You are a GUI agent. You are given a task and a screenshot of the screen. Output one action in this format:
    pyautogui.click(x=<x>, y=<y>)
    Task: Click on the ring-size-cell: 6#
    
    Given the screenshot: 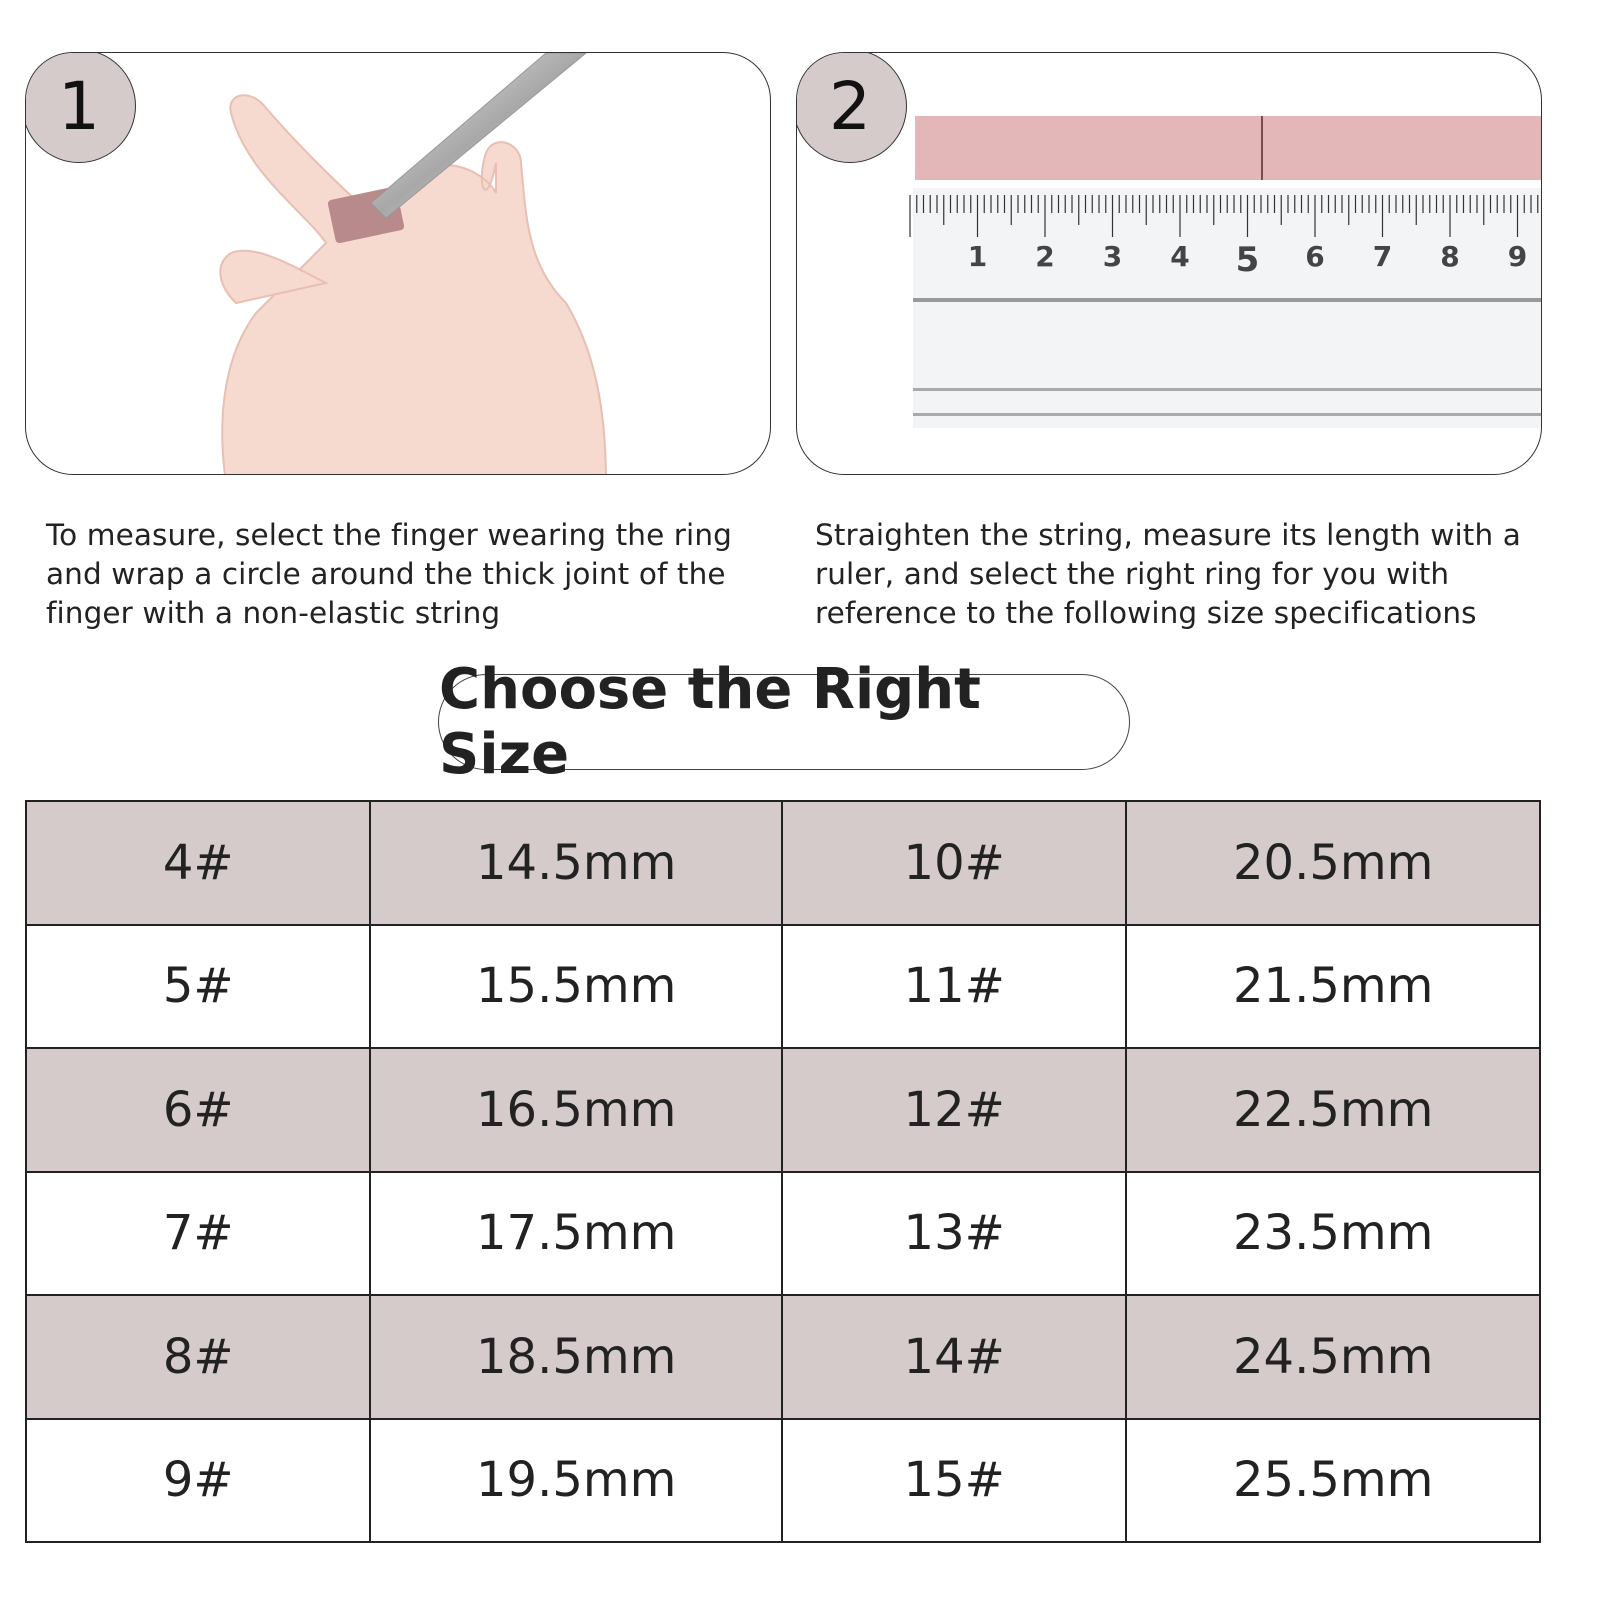 What is the action you would take?
    pyautogui.click(x=198, y=1110)
    